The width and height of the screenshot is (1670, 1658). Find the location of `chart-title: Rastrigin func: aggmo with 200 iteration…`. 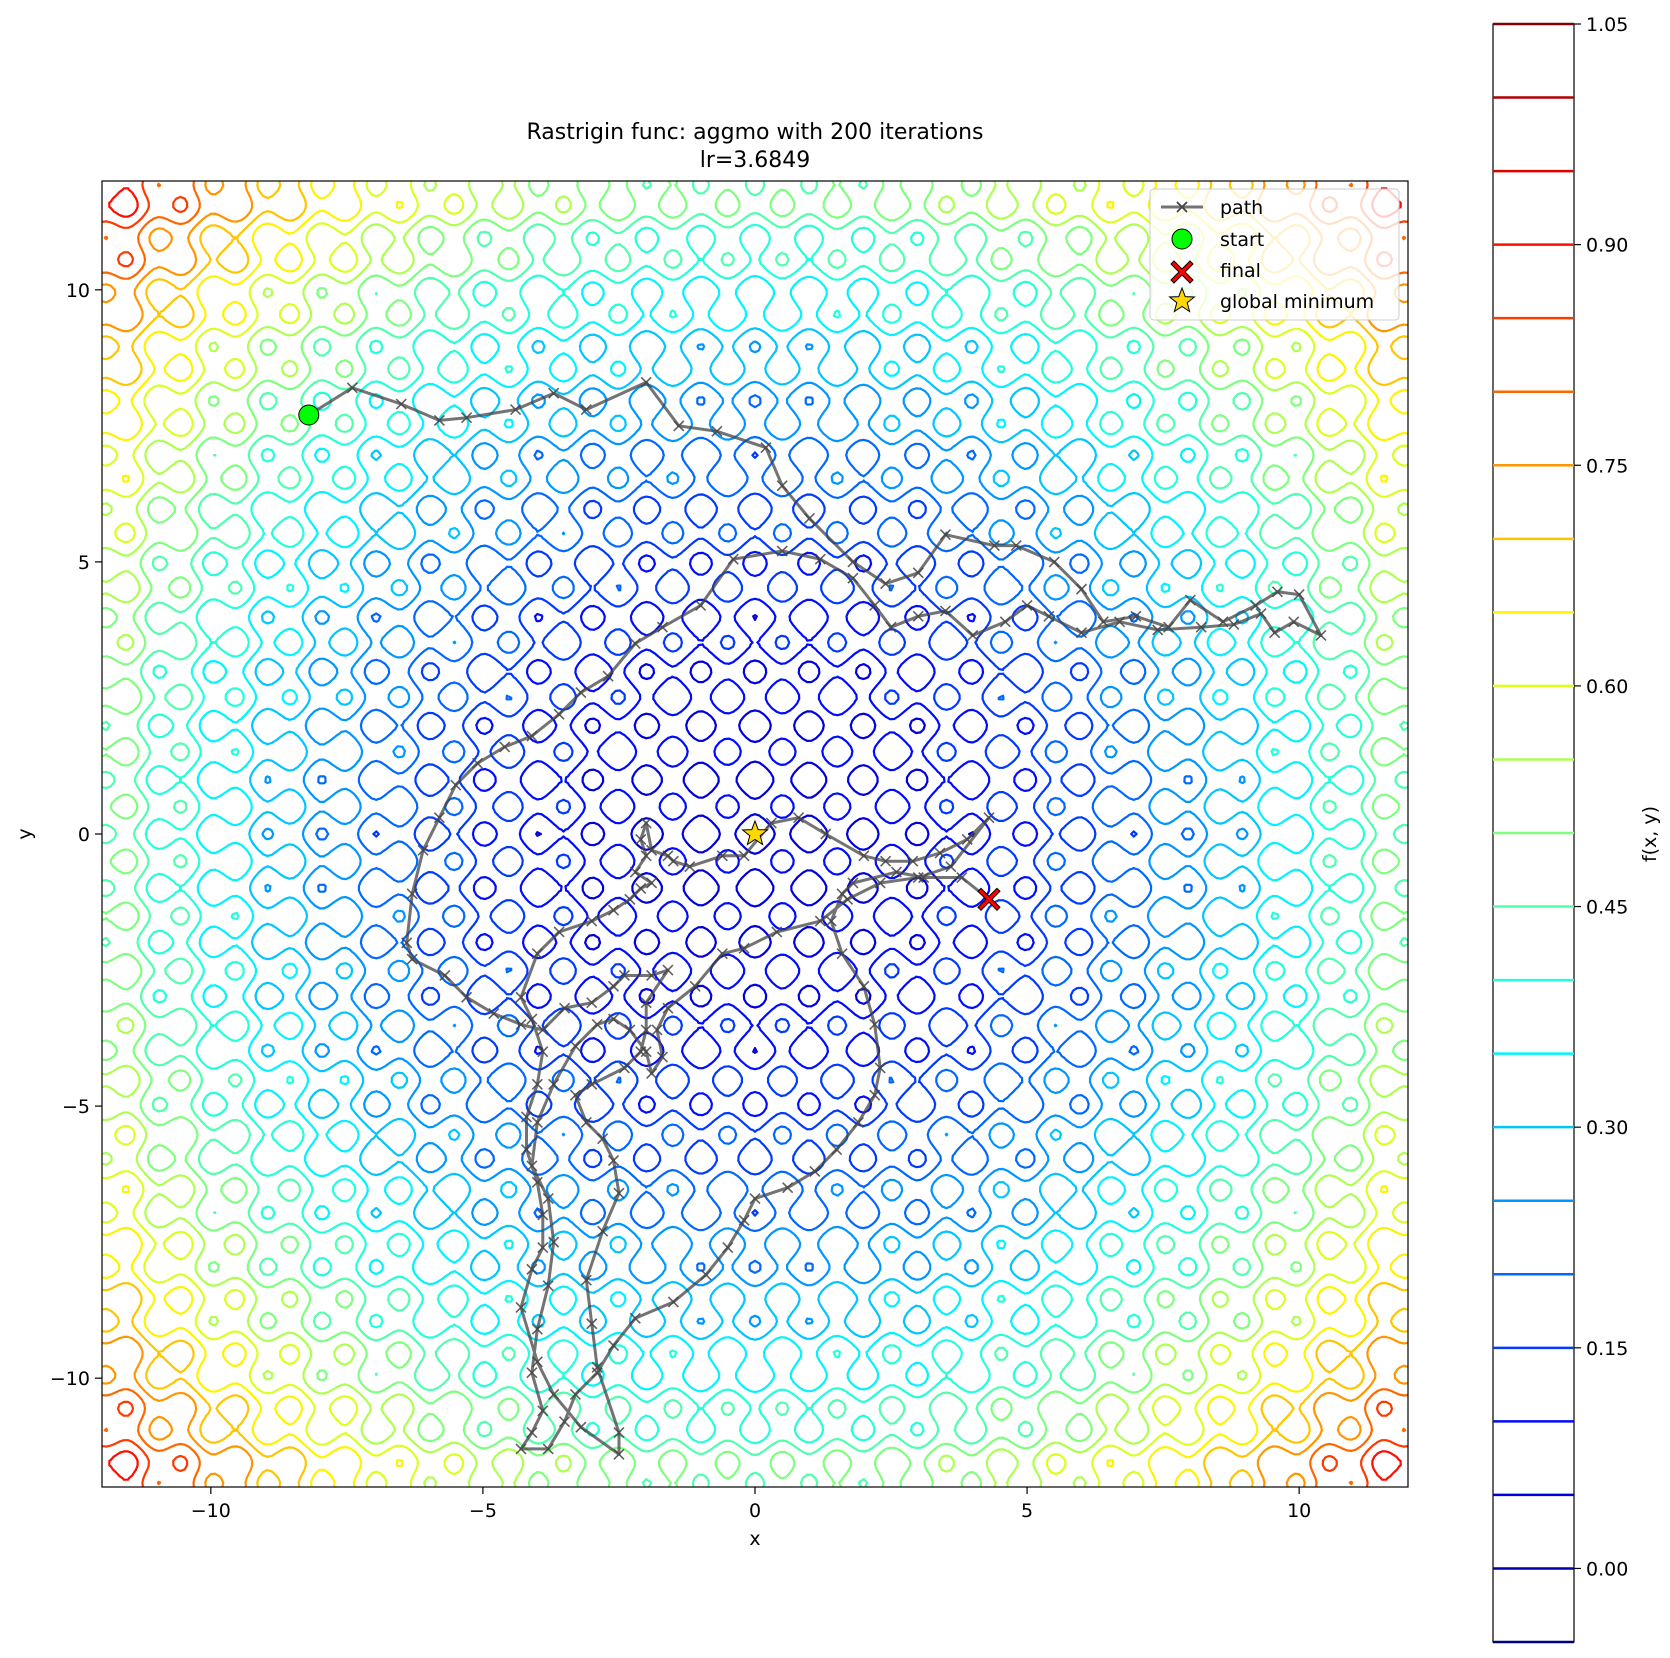

chart-title: Rastrigin func: aggmo with 200 iteration… is located at coordinates (754, 132).